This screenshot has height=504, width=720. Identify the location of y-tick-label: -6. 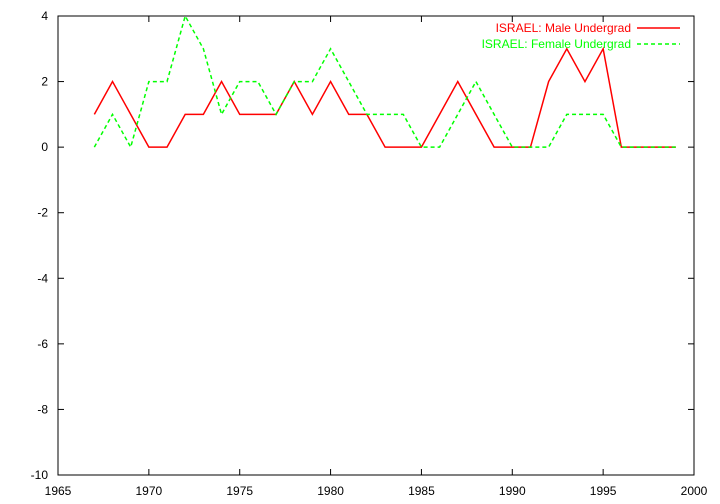
(42, 344).